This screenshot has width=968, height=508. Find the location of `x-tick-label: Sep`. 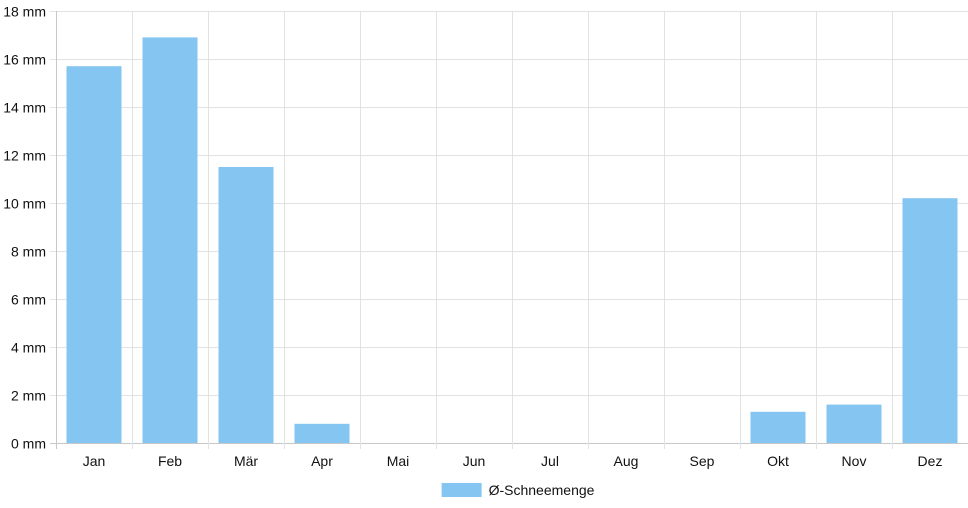

x-tick-label: Sep is located at coordinates (702, 461).